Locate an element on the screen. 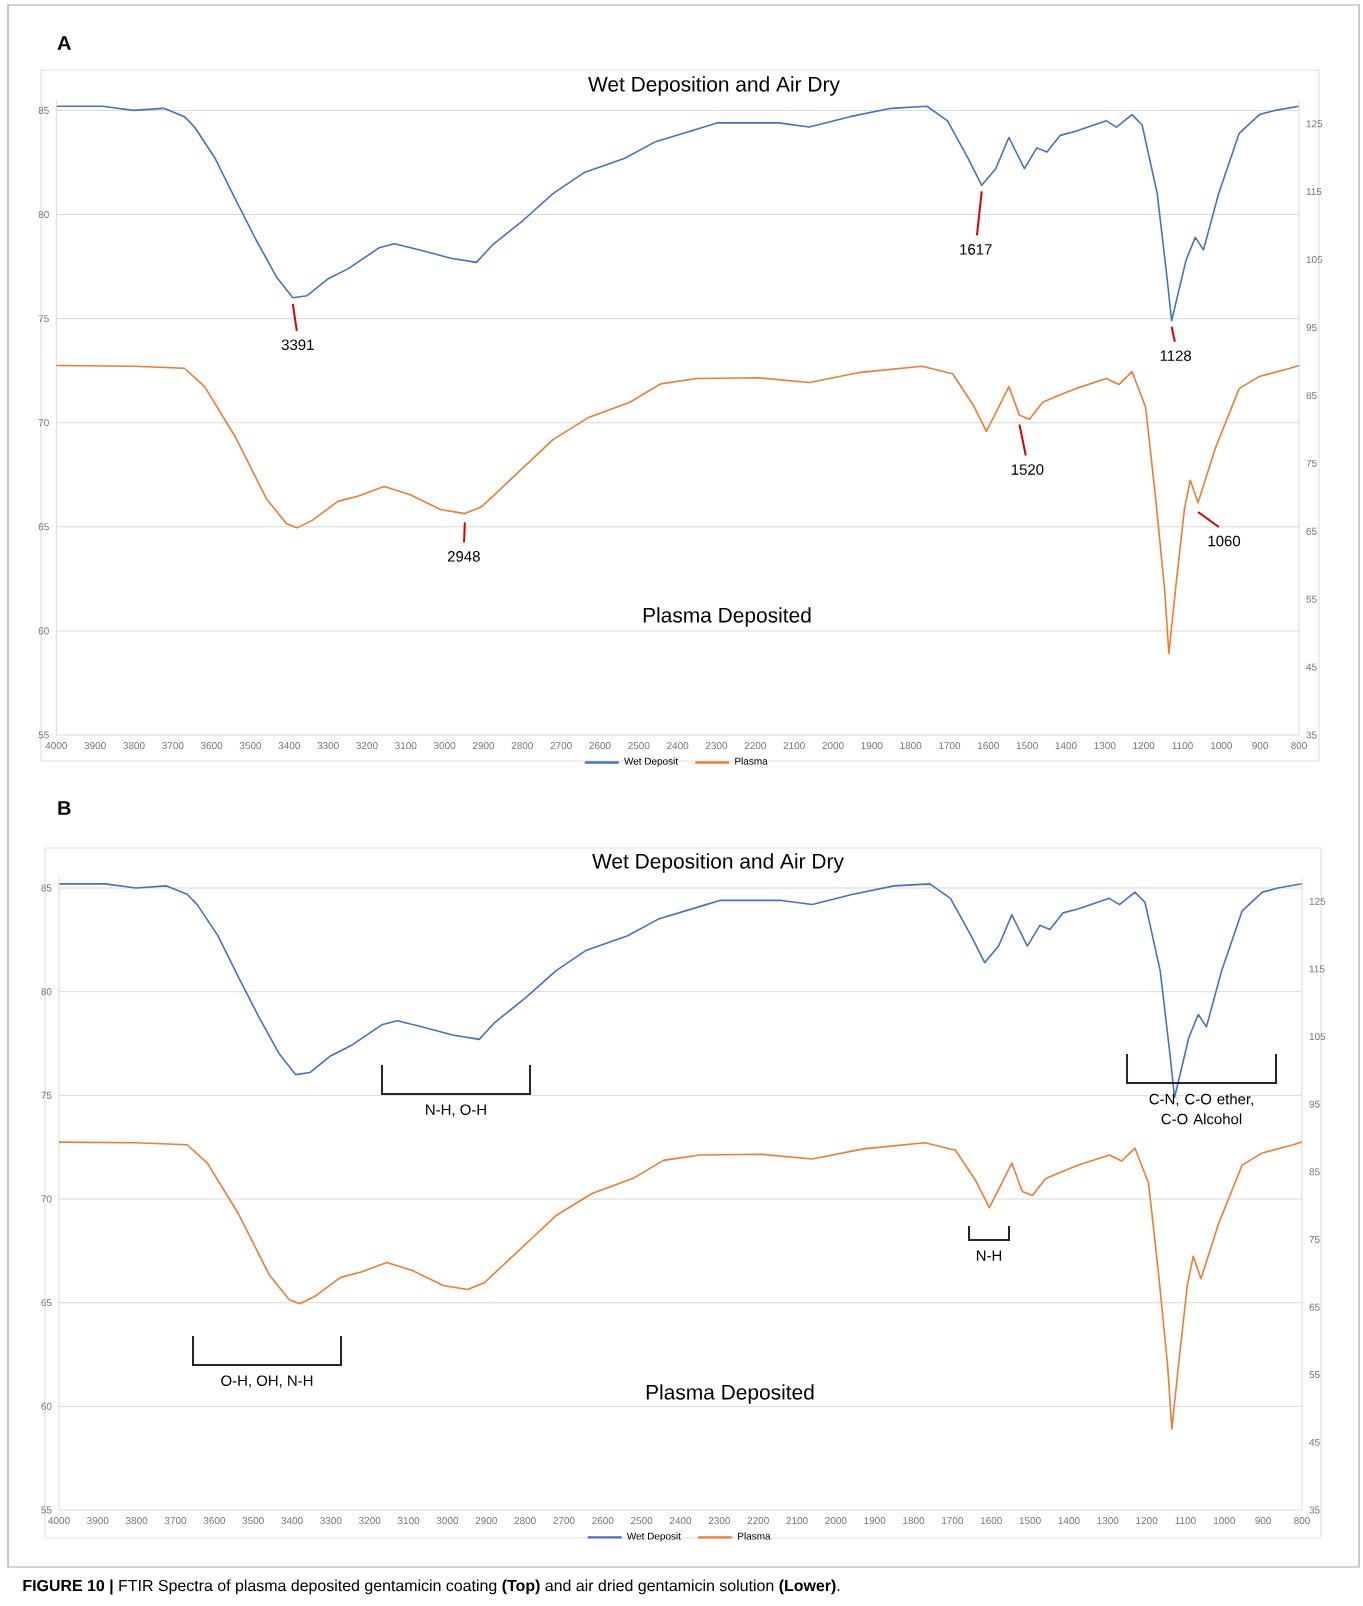  x-tick-label: 3600 is located at coordinates (211, 746).